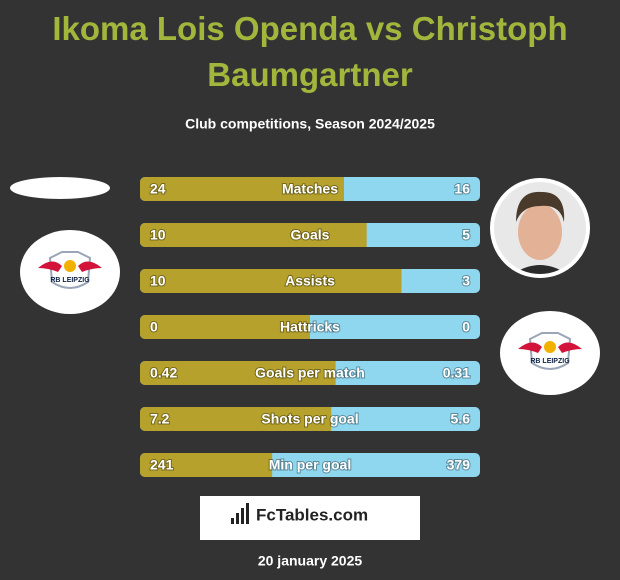 The image size is (620, 580). I want to click on brand-icon, so click(240, 513).